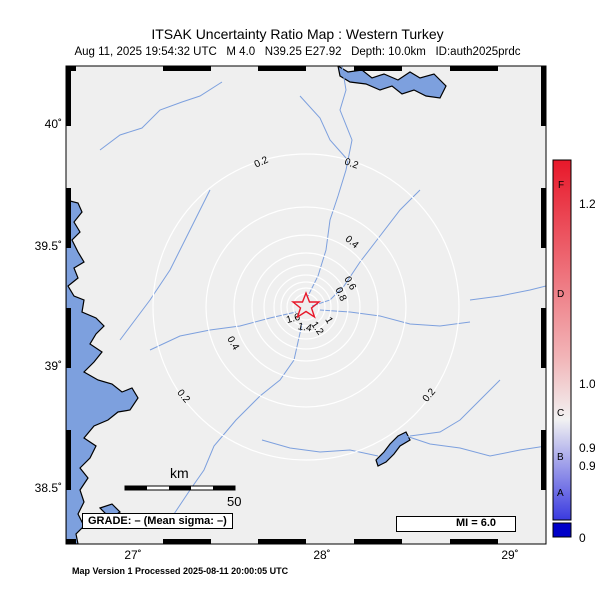 This screenshot has width=595, height=610. Describe the element at coordinates (478, 52) in the screenshot. I see `event-id: ID:auth2025prdc` at that location.